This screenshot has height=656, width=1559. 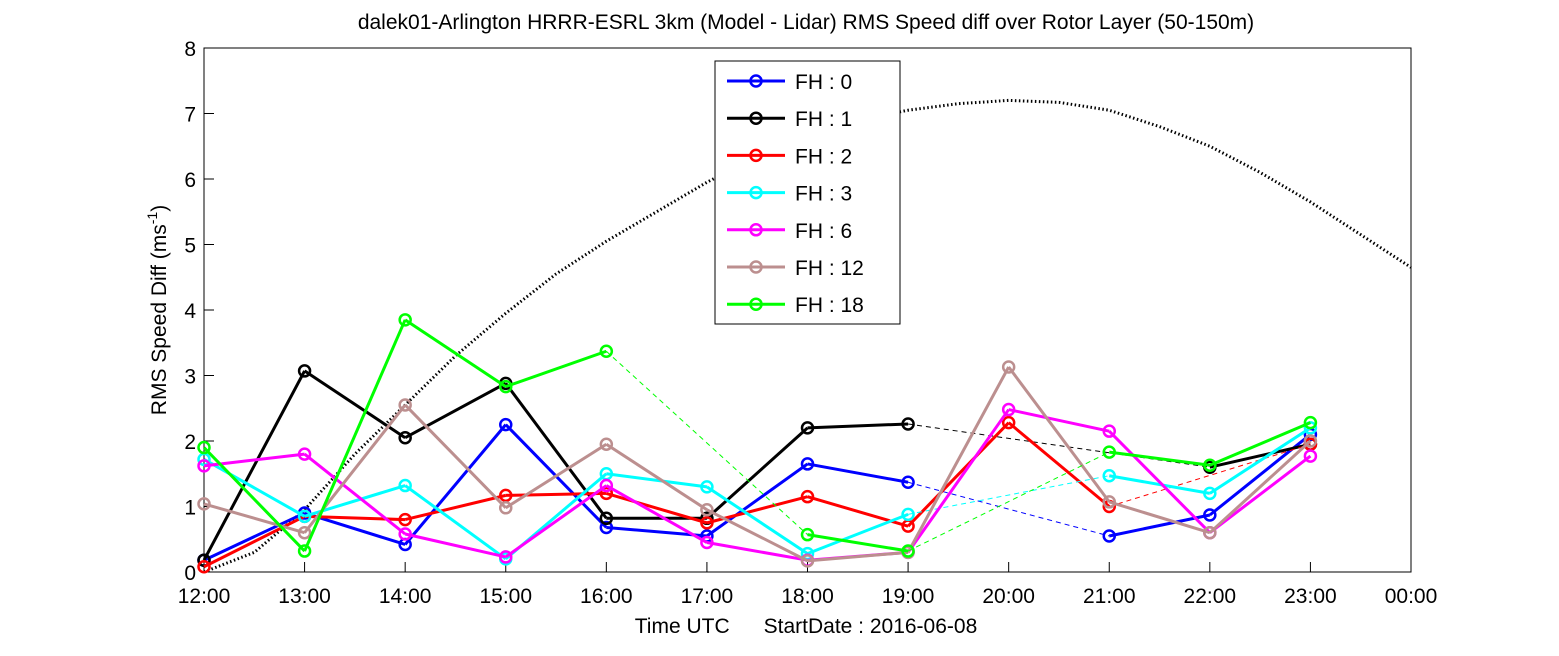 What do you see at coordinates (190, 508) in the screenshot?
I see `y-tick-label: 1` at bounding box center [190, 508].